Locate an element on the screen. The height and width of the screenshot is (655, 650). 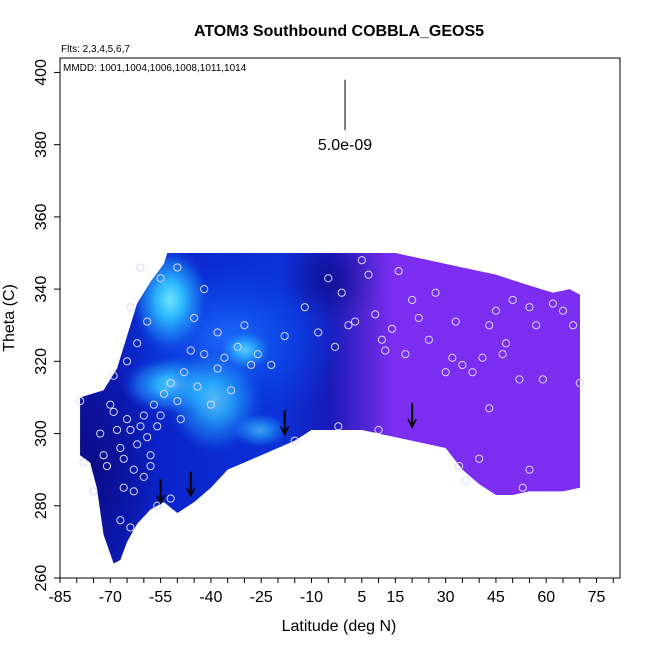
x-tick-label: 15 is located at coordinates (395, 597).